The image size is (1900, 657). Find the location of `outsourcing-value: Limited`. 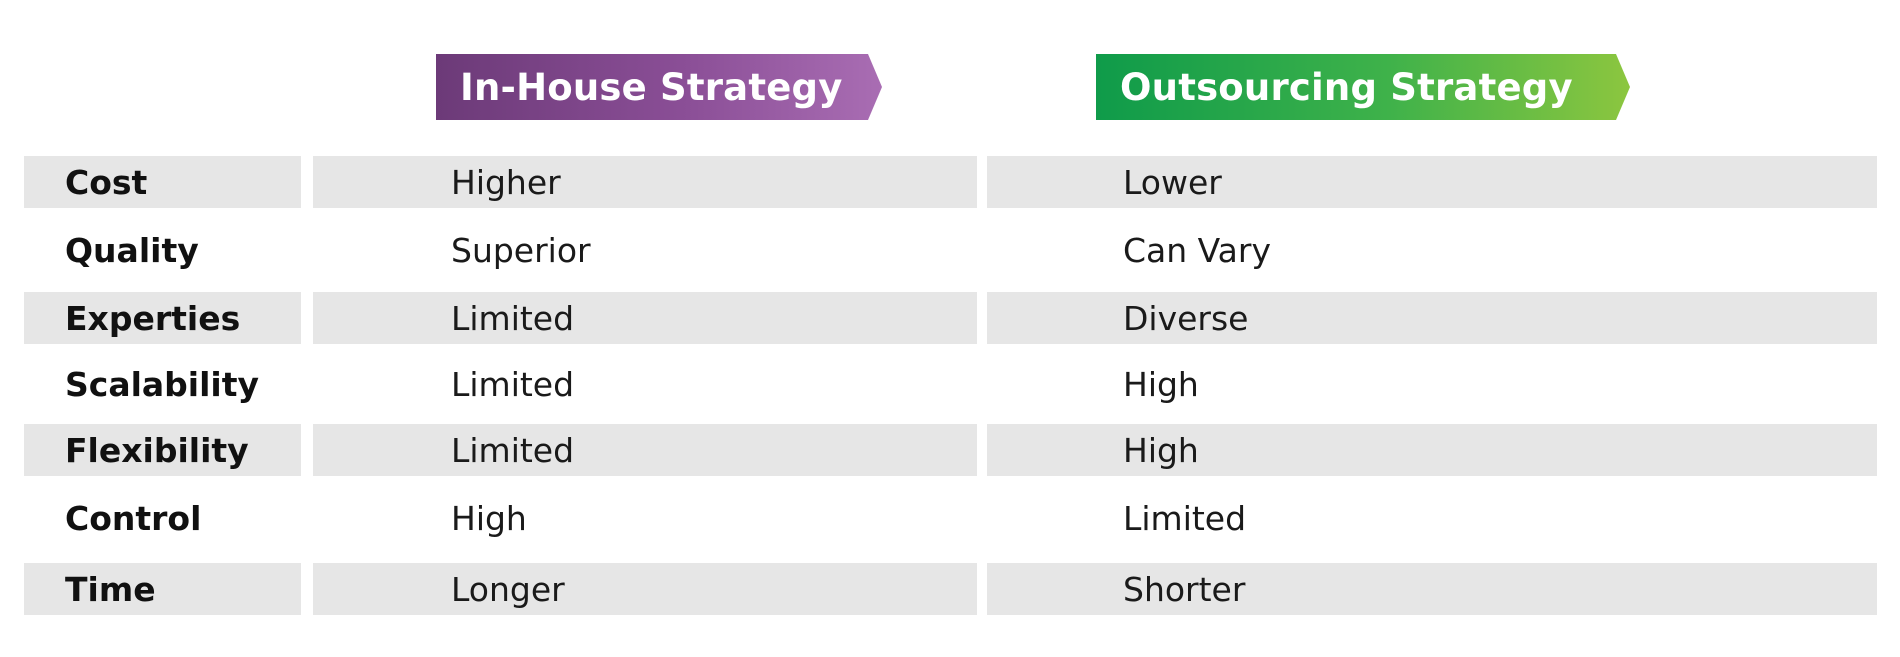

outsourcing-value: Limited is located at coordinates (1185, 518).